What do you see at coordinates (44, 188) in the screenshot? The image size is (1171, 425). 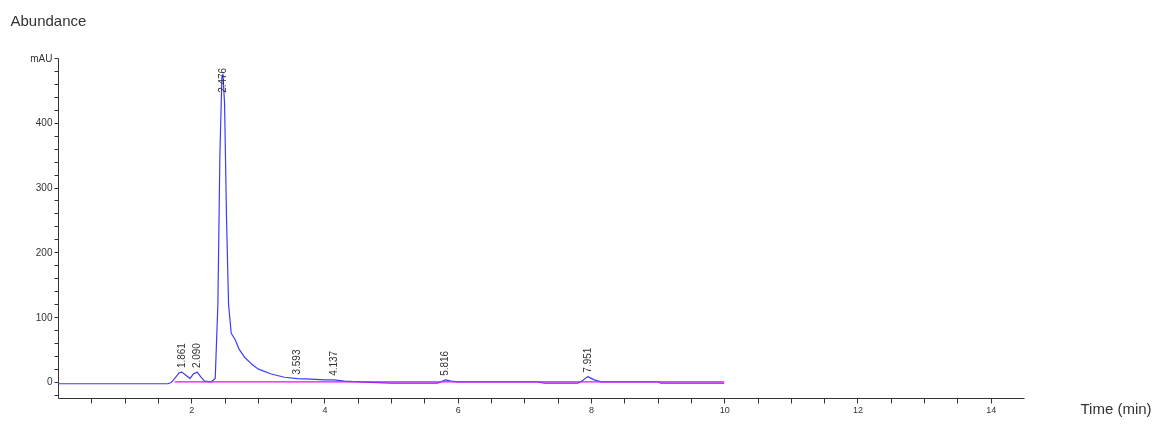 I see `y-tick-label: 300` at bounding box center [44, 188].